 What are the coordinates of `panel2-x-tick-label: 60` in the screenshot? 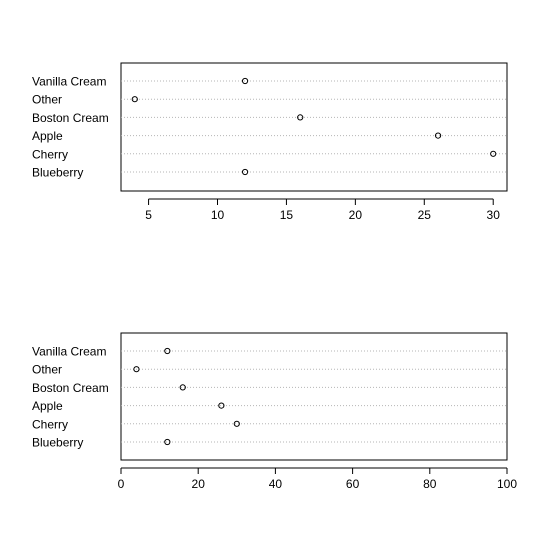 It's located at (353, 484).